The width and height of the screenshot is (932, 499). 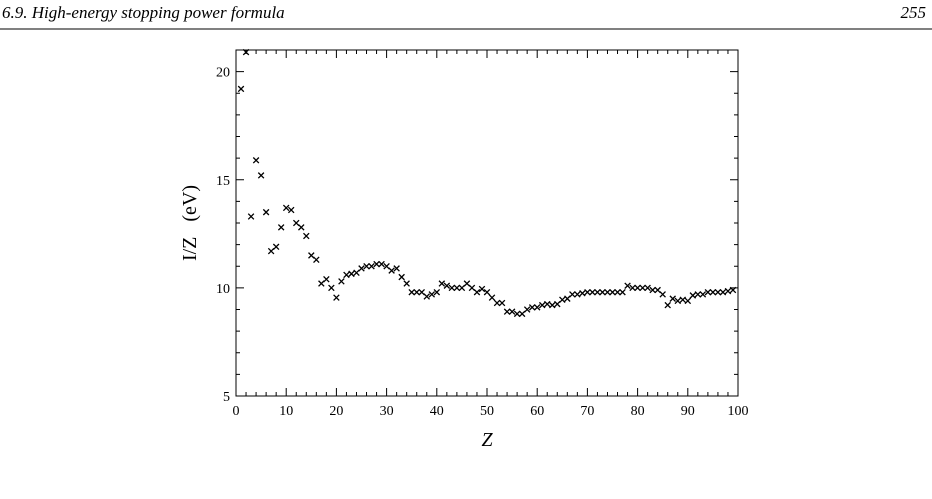 What do you see at coordinates (286, 411) in the screenshot?
I see `x-tick-label: 10` at bounding box center [286, 411].